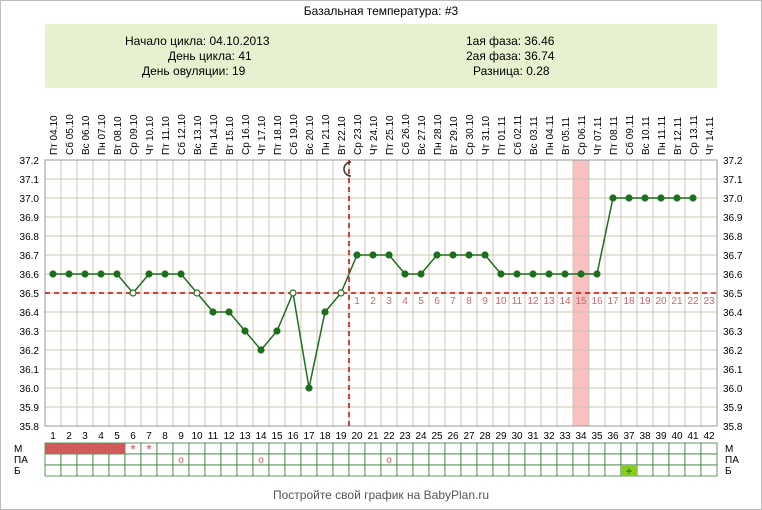 Image resolution: width=762 pixels, height=510 pixels. What do you see at coordinates (728, 471) in the screenshot?
I see `row-label-right: Б` at bounding box center [728, 471].